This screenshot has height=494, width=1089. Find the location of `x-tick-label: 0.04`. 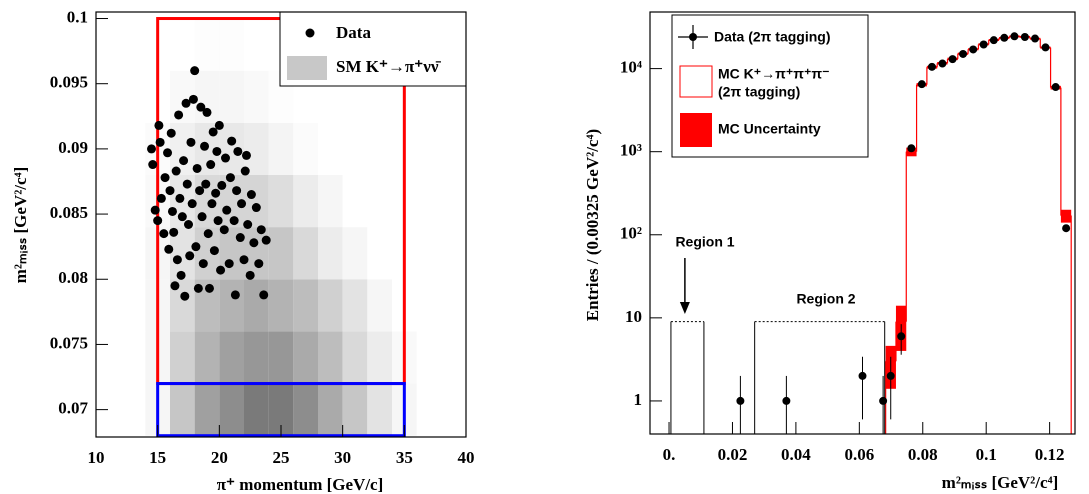

x-tick-label: 0.04 is located at coordinates (796, 454).